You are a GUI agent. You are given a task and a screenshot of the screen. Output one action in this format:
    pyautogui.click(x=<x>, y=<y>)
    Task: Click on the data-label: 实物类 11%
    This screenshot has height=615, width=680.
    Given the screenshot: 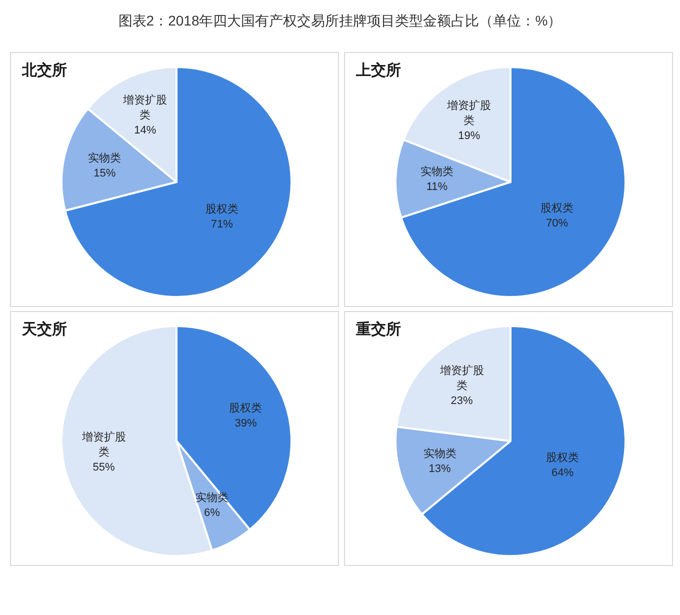 What is the action you would take?
    pyautogui.click(x=437, y=180)
    